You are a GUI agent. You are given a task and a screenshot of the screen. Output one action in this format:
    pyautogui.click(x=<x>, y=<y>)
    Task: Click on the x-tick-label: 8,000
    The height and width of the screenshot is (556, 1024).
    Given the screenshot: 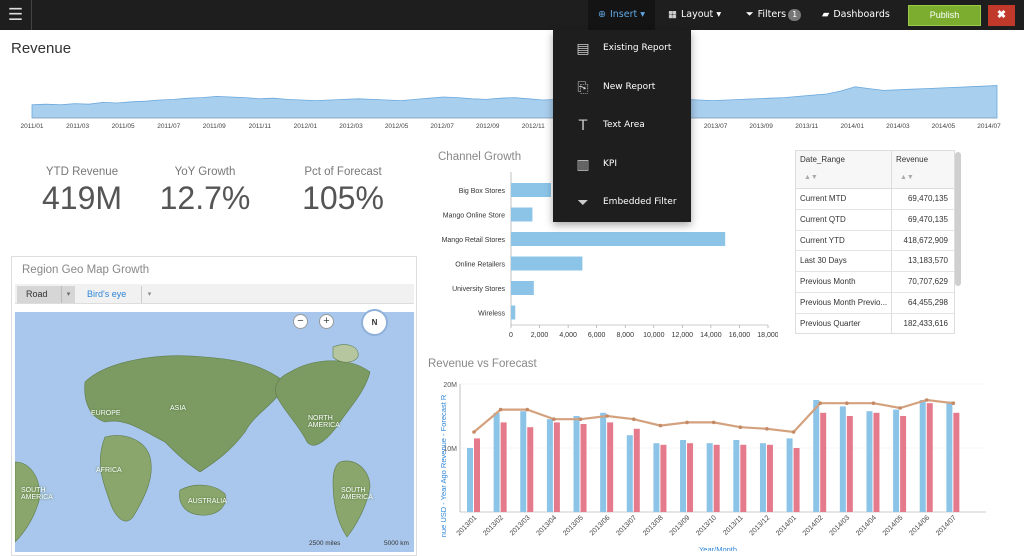 What is the action you would take?
    pyautogui.click(x=625, y=335)
    